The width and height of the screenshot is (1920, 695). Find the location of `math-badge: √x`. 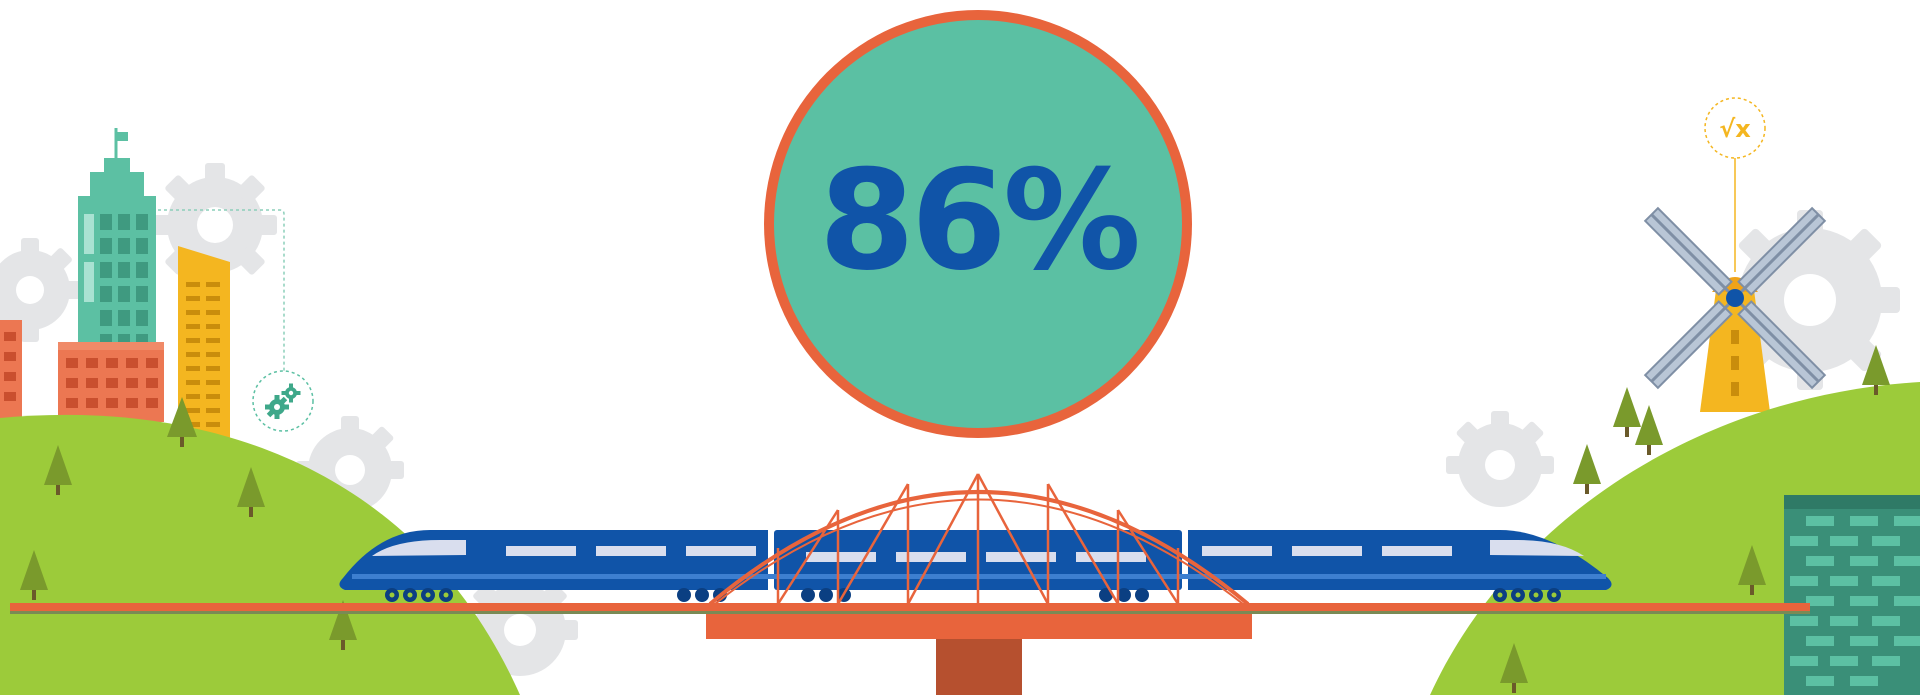

math-badge: √x is located at coordinates (1735, 128).